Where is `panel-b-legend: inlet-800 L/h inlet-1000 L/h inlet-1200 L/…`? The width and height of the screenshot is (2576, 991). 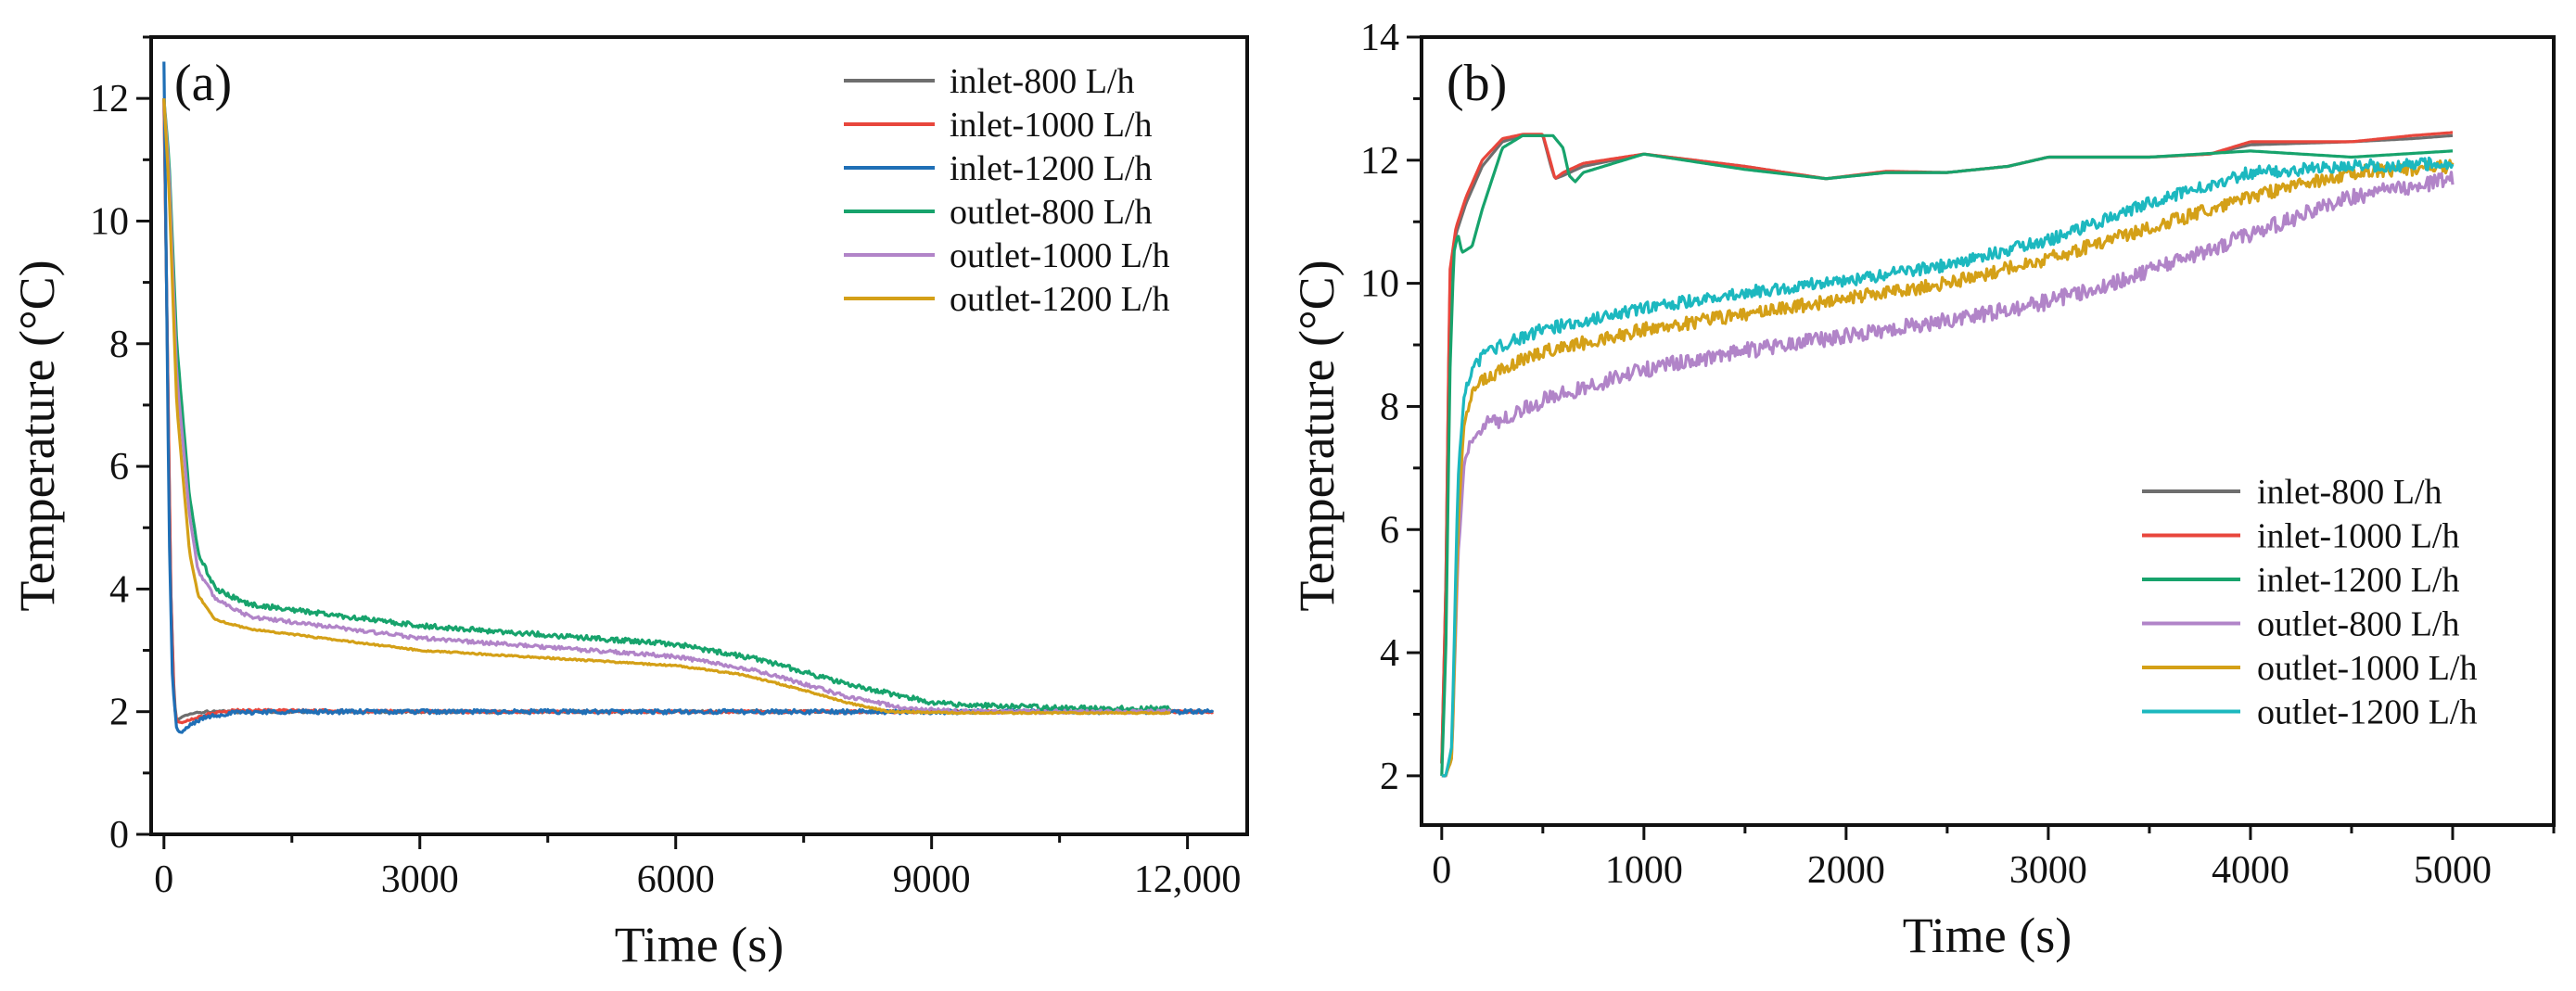
panel-b-legend: inlet-800 L/h inlet-1000 L/h inlet-1200 L/… is located at coordinates (2310, 602).